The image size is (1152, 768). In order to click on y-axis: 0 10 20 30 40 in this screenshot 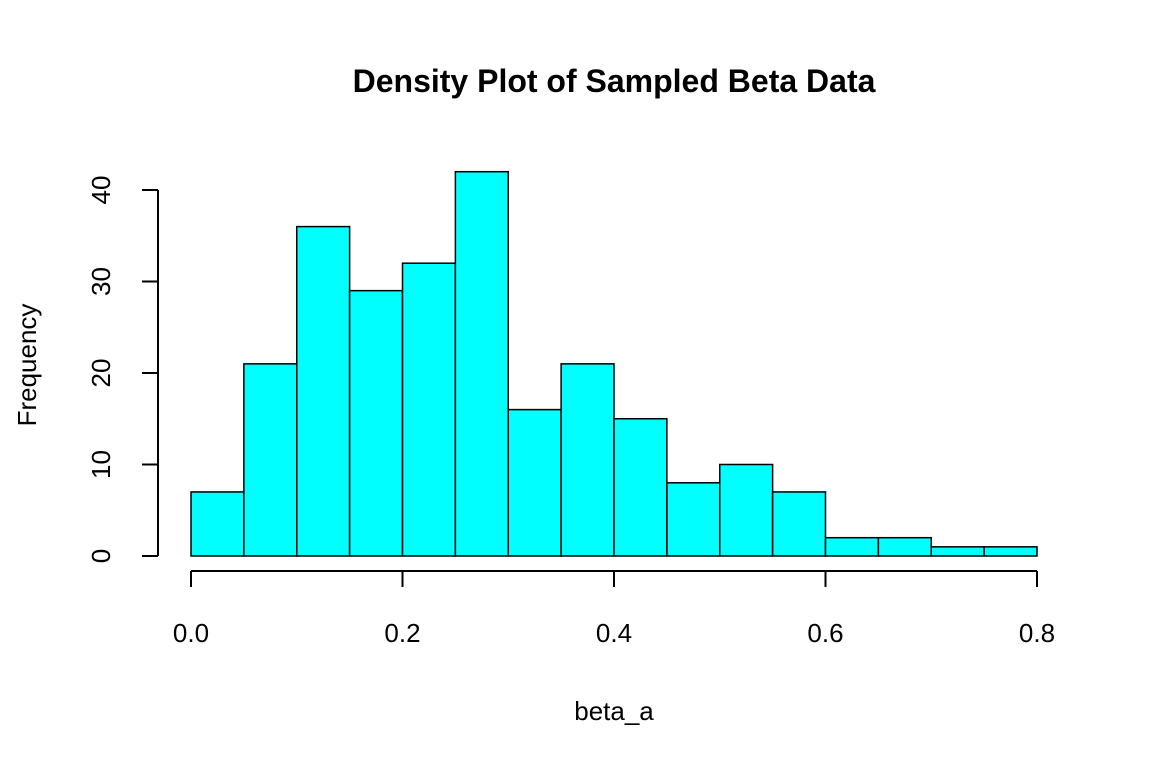, I will do `click(122, 369)`.